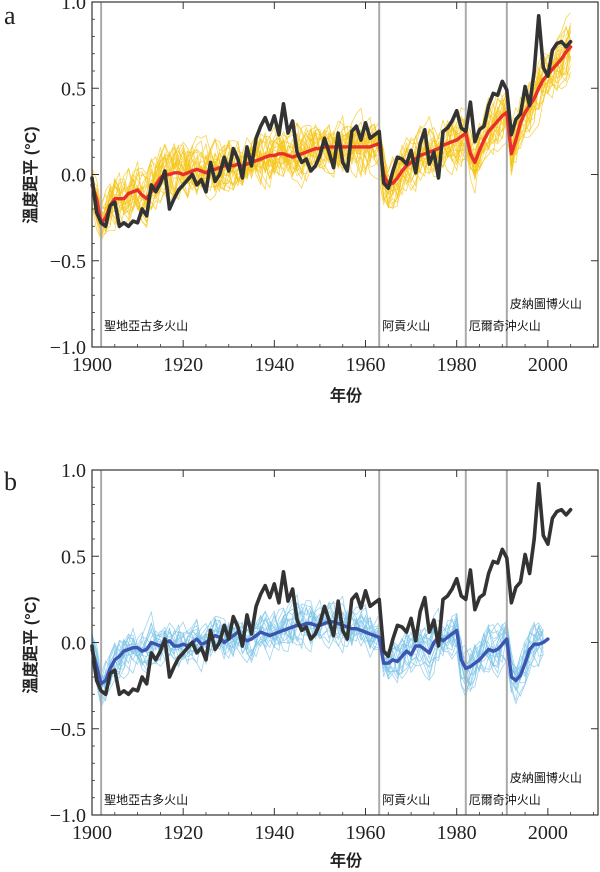 This screenshot has width=600, height=872. What do you see at coordinates (10, 15) in the screenshot?
I see `panel-a-letter: a` at bounding box center [10, 15].